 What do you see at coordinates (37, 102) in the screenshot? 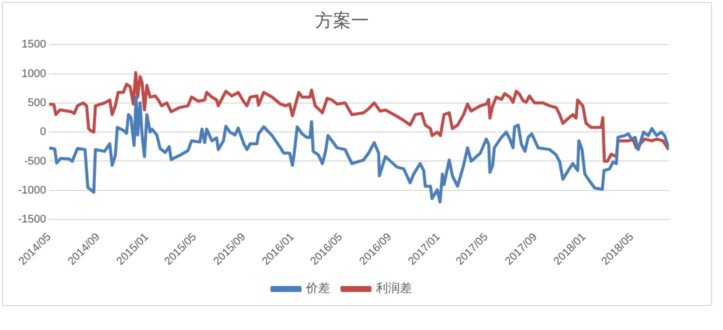
I see `y-tick-label: 500` at bounding box center [37, 102].